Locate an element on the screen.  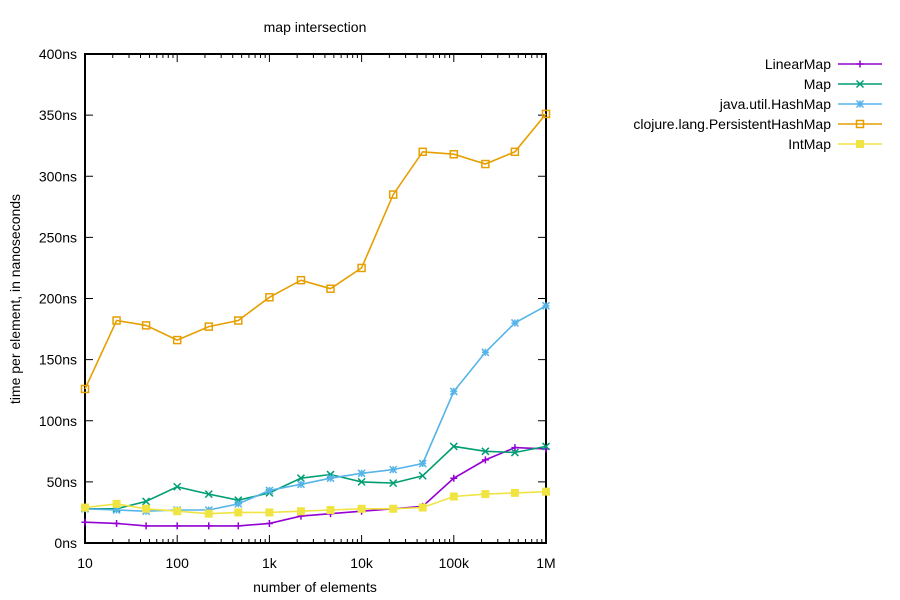
y-tick-label: 50ns is located at coordinates (62, 482).